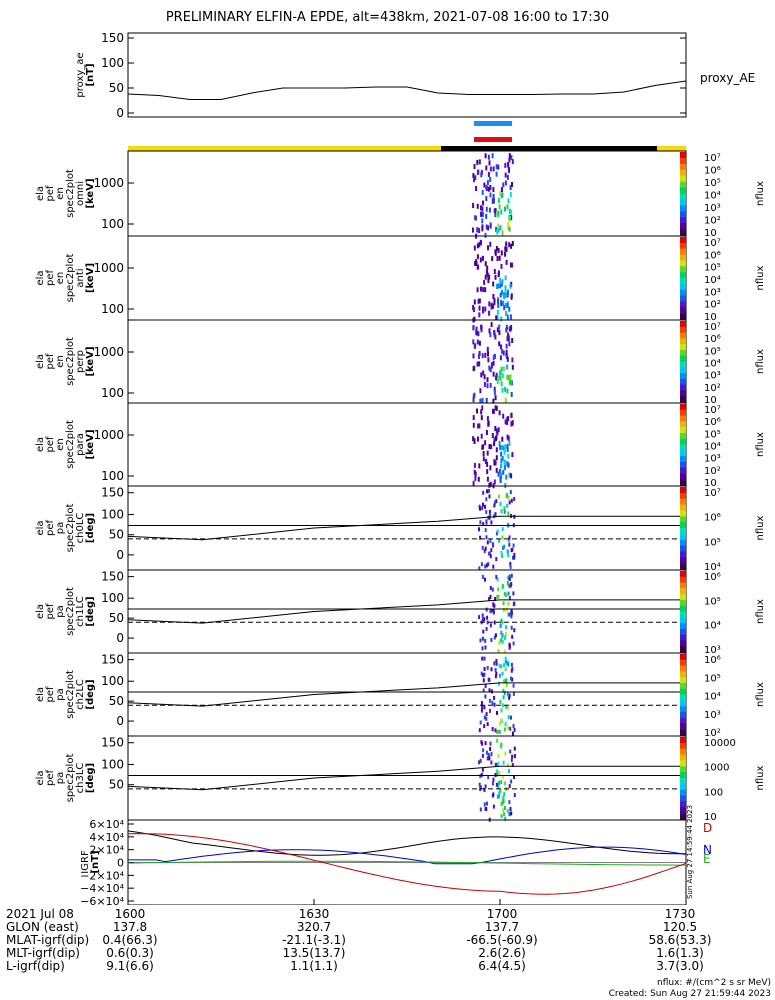 Image resolution: width=775 pixels, height=1000 pixels. Describe the element at coordinates (712, 577) in the screenshot. I see `colorbar-tick-spec2plot_ch1LC: 10⁶` at that location.